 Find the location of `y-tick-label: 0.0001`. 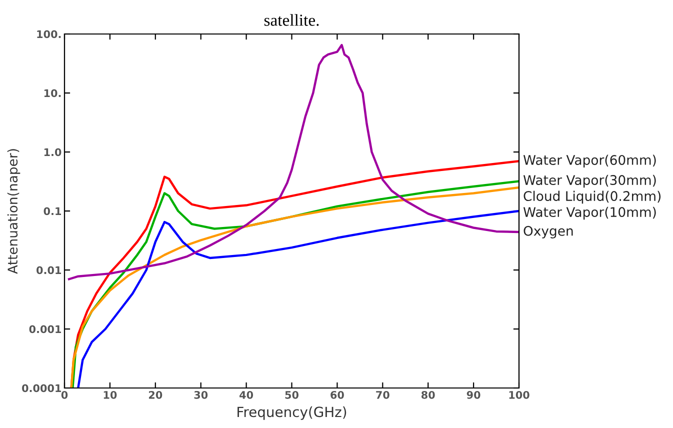

y-tick-label: 0.0001 is located at coordinates (42, 388).